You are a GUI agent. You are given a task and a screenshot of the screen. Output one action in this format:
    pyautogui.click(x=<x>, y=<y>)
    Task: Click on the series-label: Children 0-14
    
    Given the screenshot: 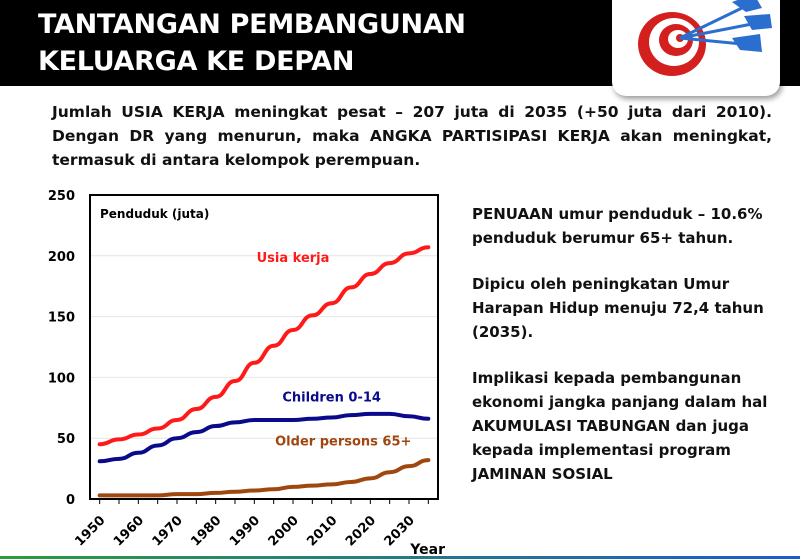 What is the action you would take?
    pyautogui.click(x=331, y=398)
    